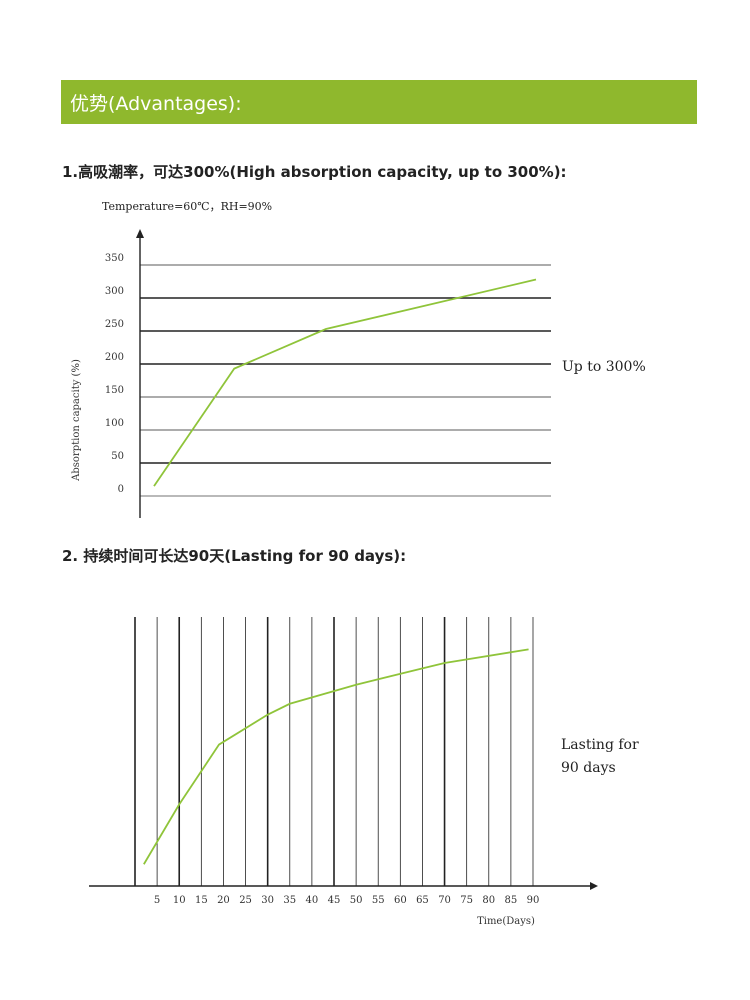 The image size is (750, 1000). I want to click on y-tick-label: 300, so click(114, 291).